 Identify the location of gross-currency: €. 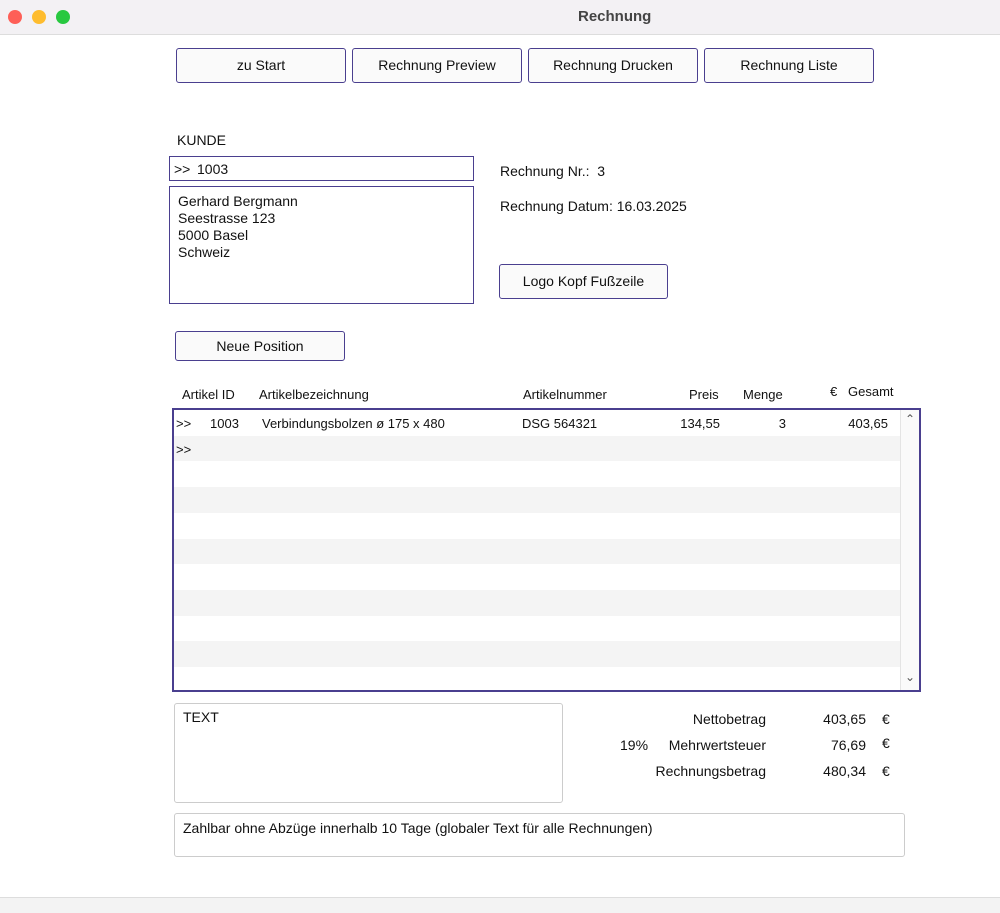
(886, 771).